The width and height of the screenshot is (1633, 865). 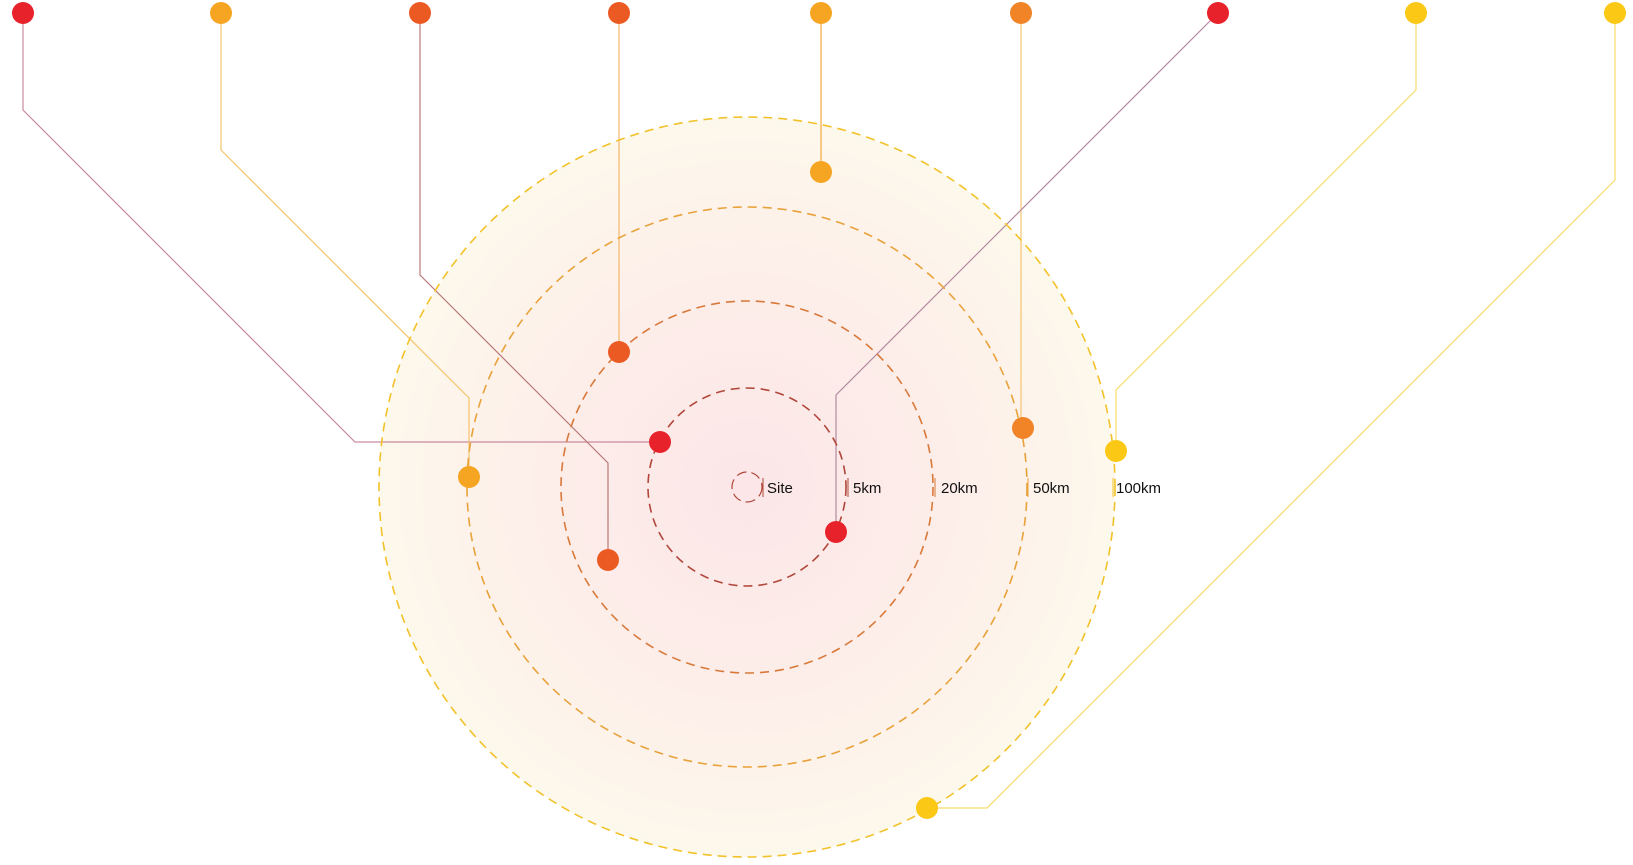 I want to click on ring-5km, so click(x=747, y=487).